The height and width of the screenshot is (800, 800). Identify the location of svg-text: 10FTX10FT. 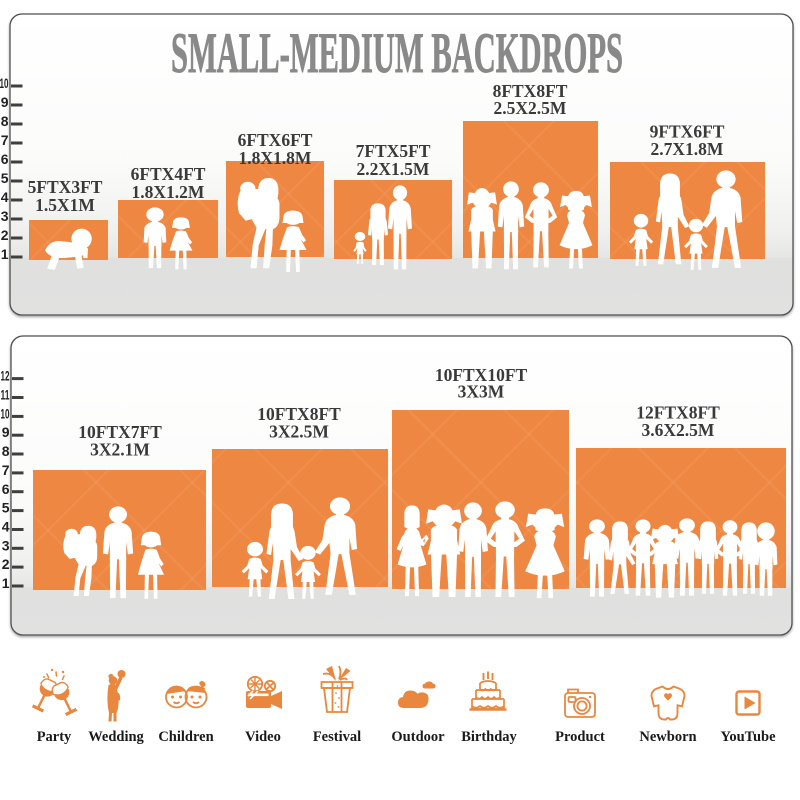
(481, 375).